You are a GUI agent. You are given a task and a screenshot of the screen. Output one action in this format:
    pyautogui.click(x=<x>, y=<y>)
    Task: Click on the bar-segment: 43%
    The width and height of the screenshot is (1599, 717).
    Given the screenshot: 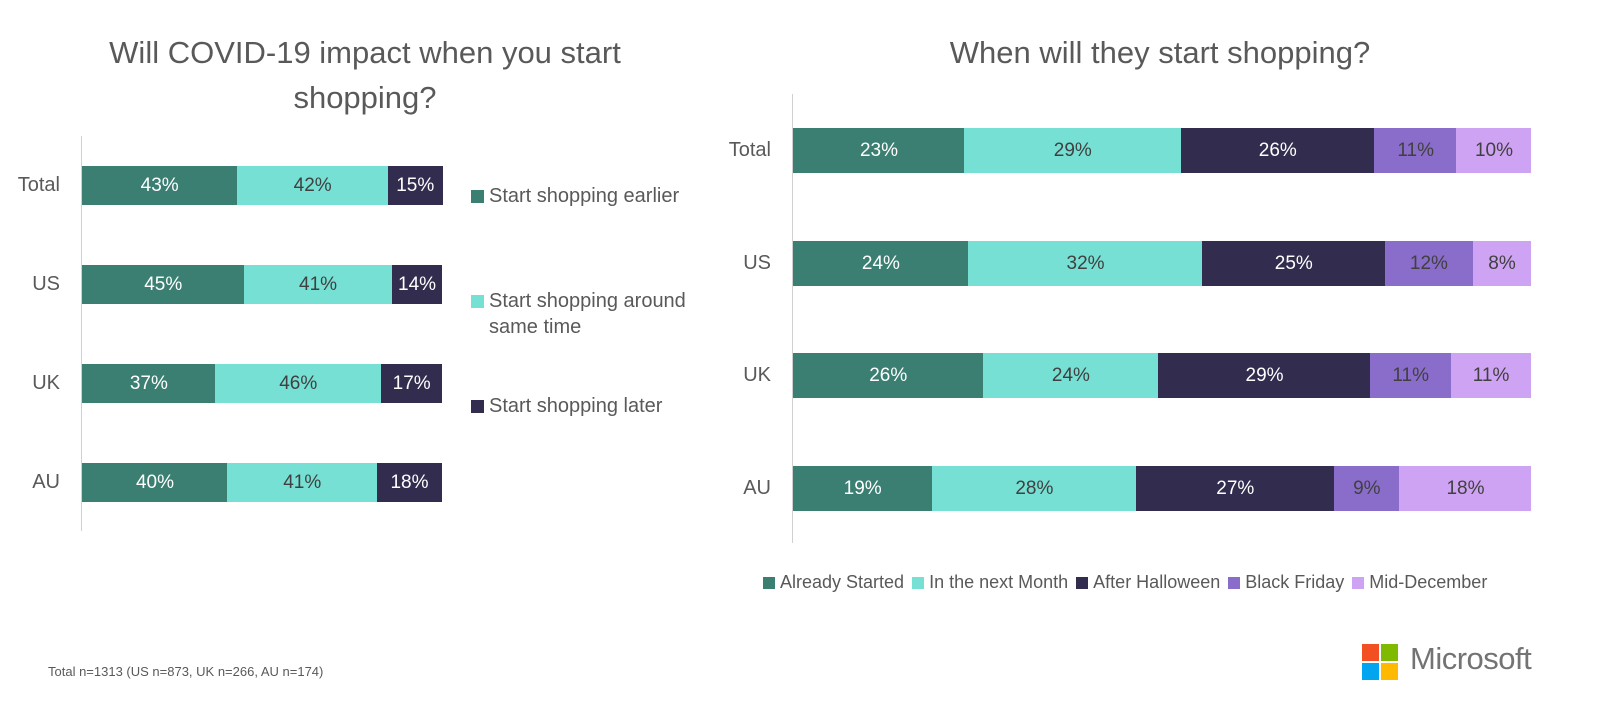 What is the action you would take?
    pyautogui.click(x=160, y=185)
    